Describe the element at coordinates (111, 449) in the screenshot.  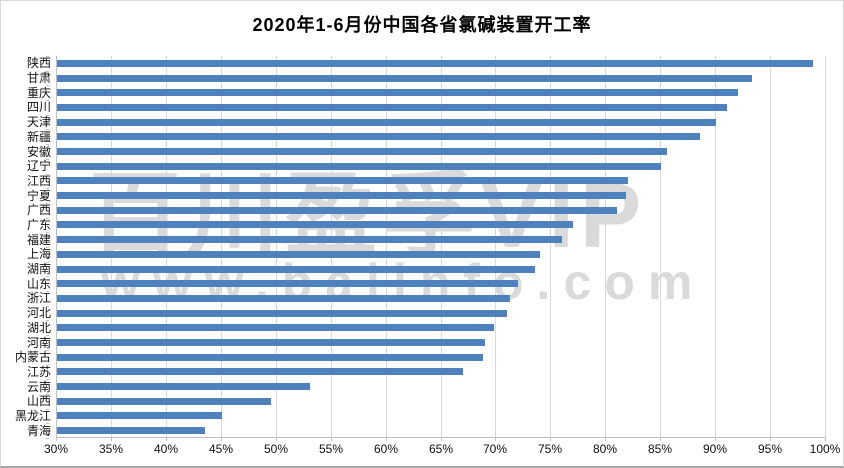
I see `x-axis-label: 35%` at that location.